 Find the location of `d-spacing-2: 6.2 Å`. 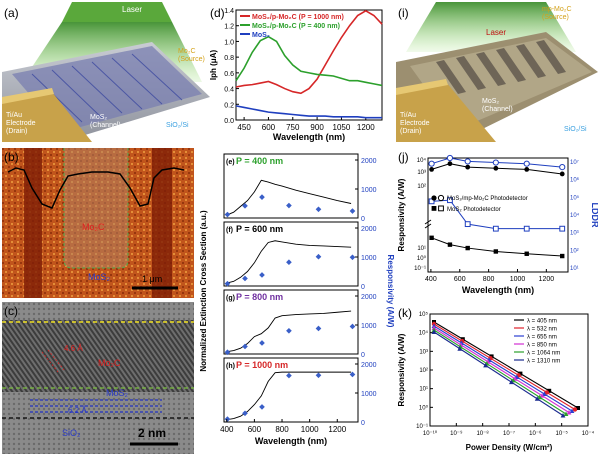

d-spacing-2: 6.2 Å is located at coordinates (77, 410).